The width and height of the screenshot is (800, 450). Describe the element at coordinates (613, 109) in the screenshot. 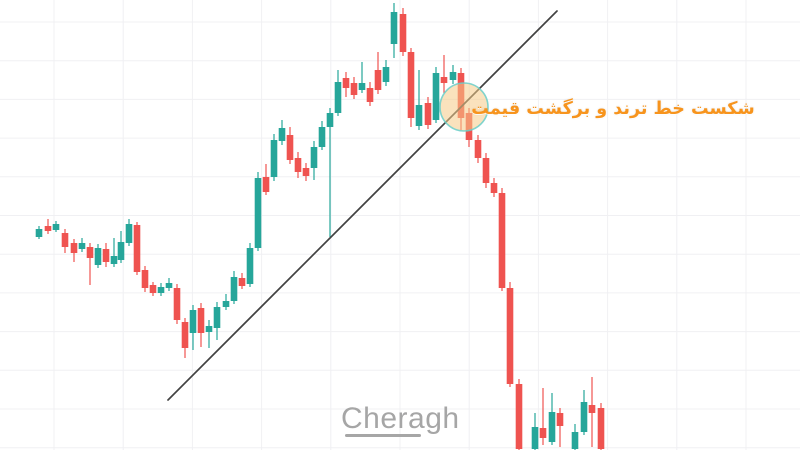

I see `annotation-text: شکست خط ترند و برگشت قیمت` at that location.